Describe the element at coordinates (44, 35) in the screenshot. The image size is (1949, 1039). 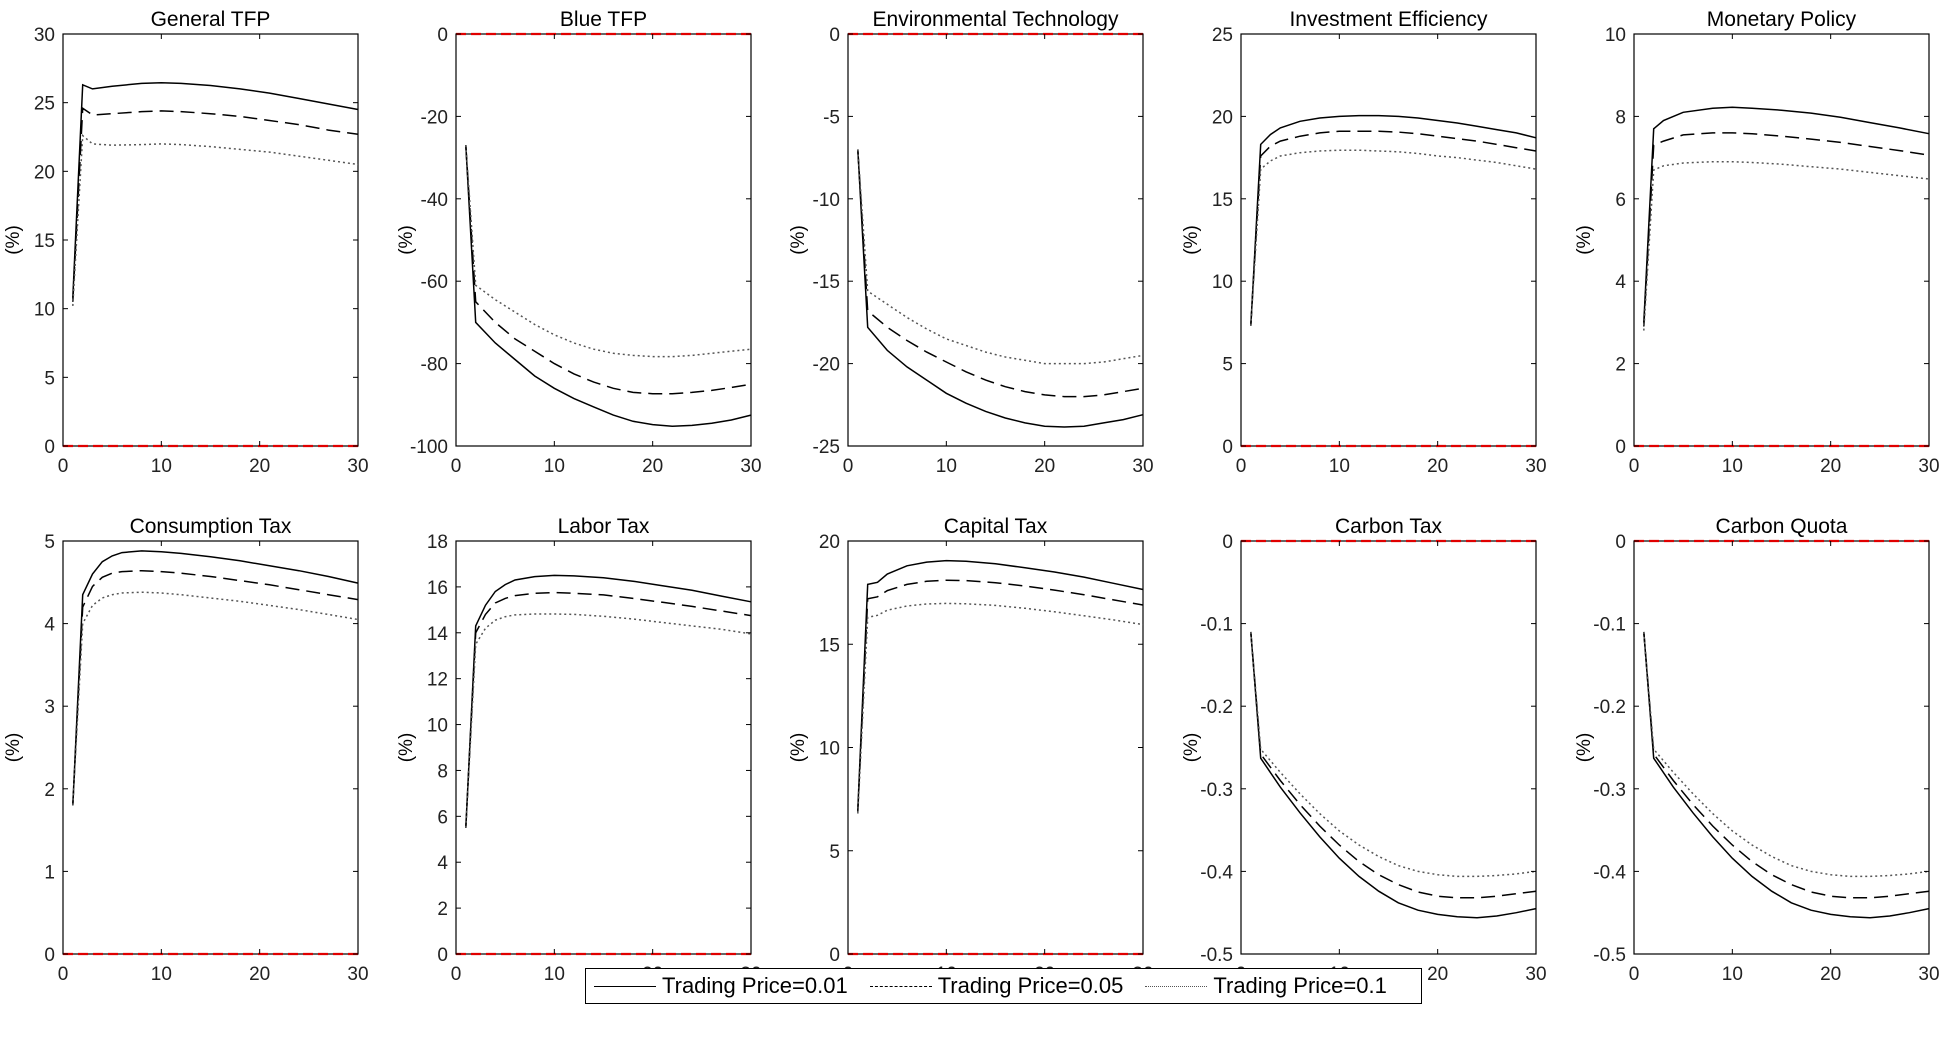
I see `y-tick-label: 30` at that location.